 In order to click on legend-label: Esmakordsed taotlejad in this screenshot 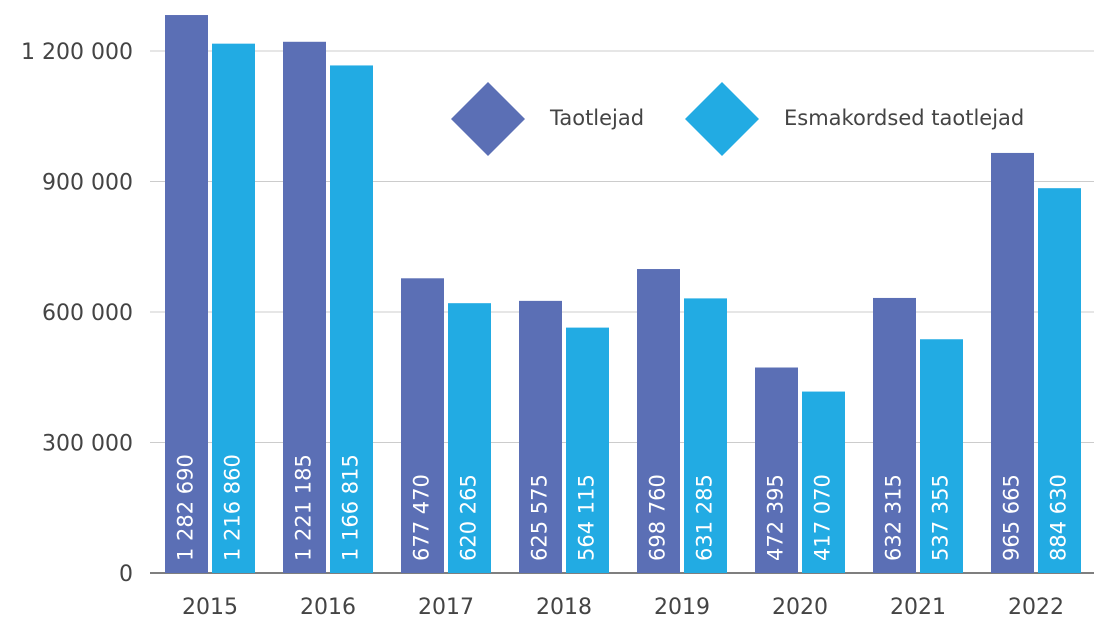, I will do `click(904, 118)`.